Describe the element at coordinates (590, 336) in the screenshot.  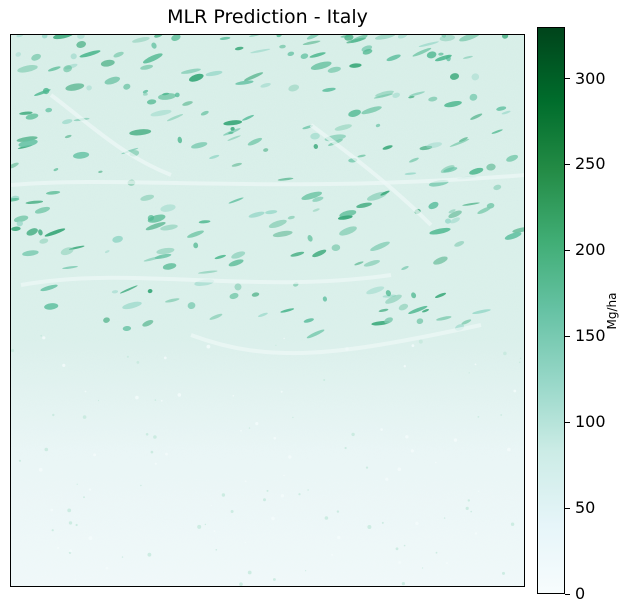
I see `colorbar-tick-label: 150` at that location.